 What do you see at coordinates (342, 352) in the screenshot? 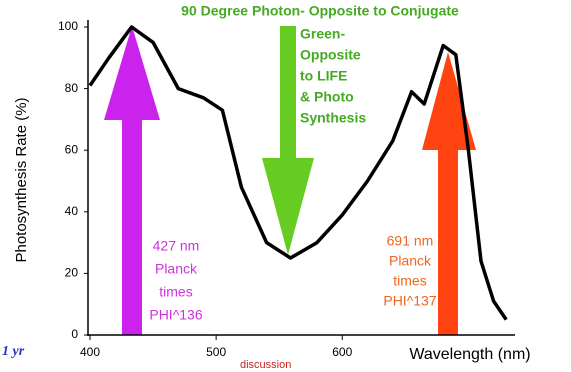
I see `x-tick-label: 600` at bounding box center [342, 352].